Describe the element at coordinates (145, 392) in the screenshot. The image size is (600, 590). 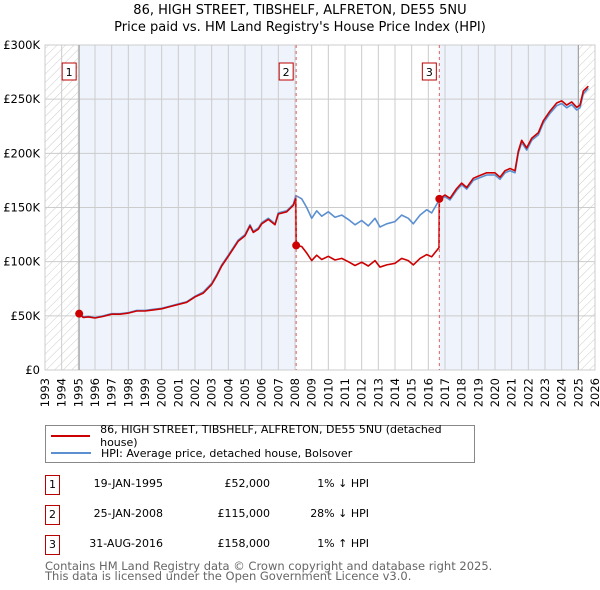
I see `x-tick-label: 1999` at that location.